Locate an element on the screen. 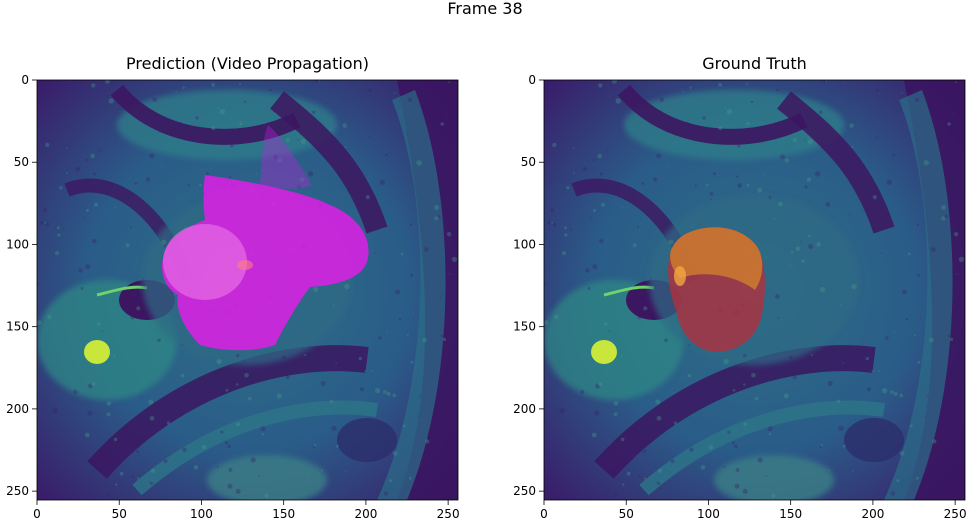 This screenshot has height=526, width=970. ground-truth-mask is located at coordinates (716, 289).